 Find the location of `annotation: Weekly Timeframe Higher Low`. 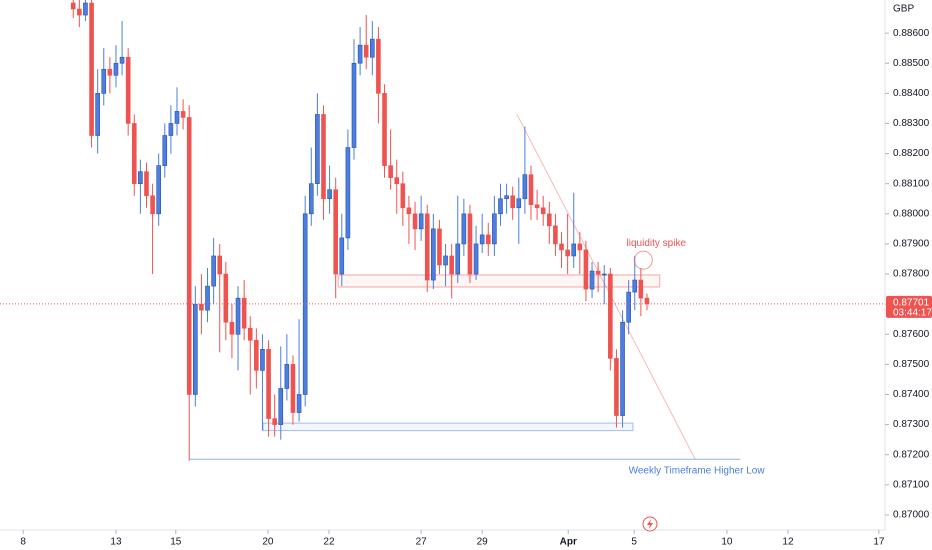

annotation: Weekly Timeframe Higher Low is located at coordinates (697, 470).